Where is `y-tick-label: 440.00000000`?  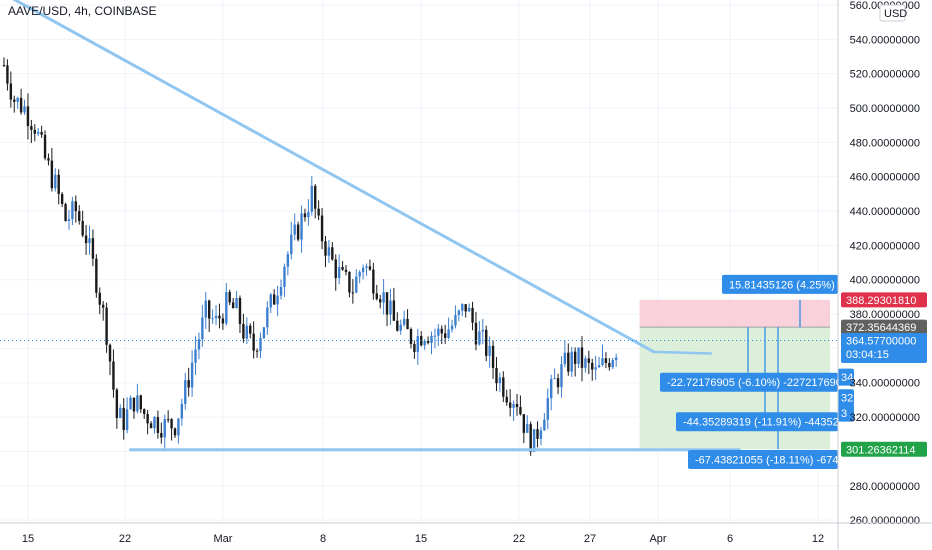 y-tick-label: 440.00000000 is located at coordinates (885, 212).